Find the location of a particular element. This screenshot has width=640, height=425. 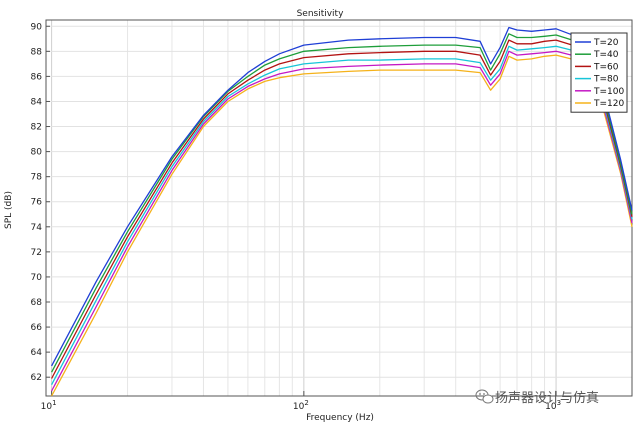

y-tick-label: 78 is located at coordinates (37, 178).